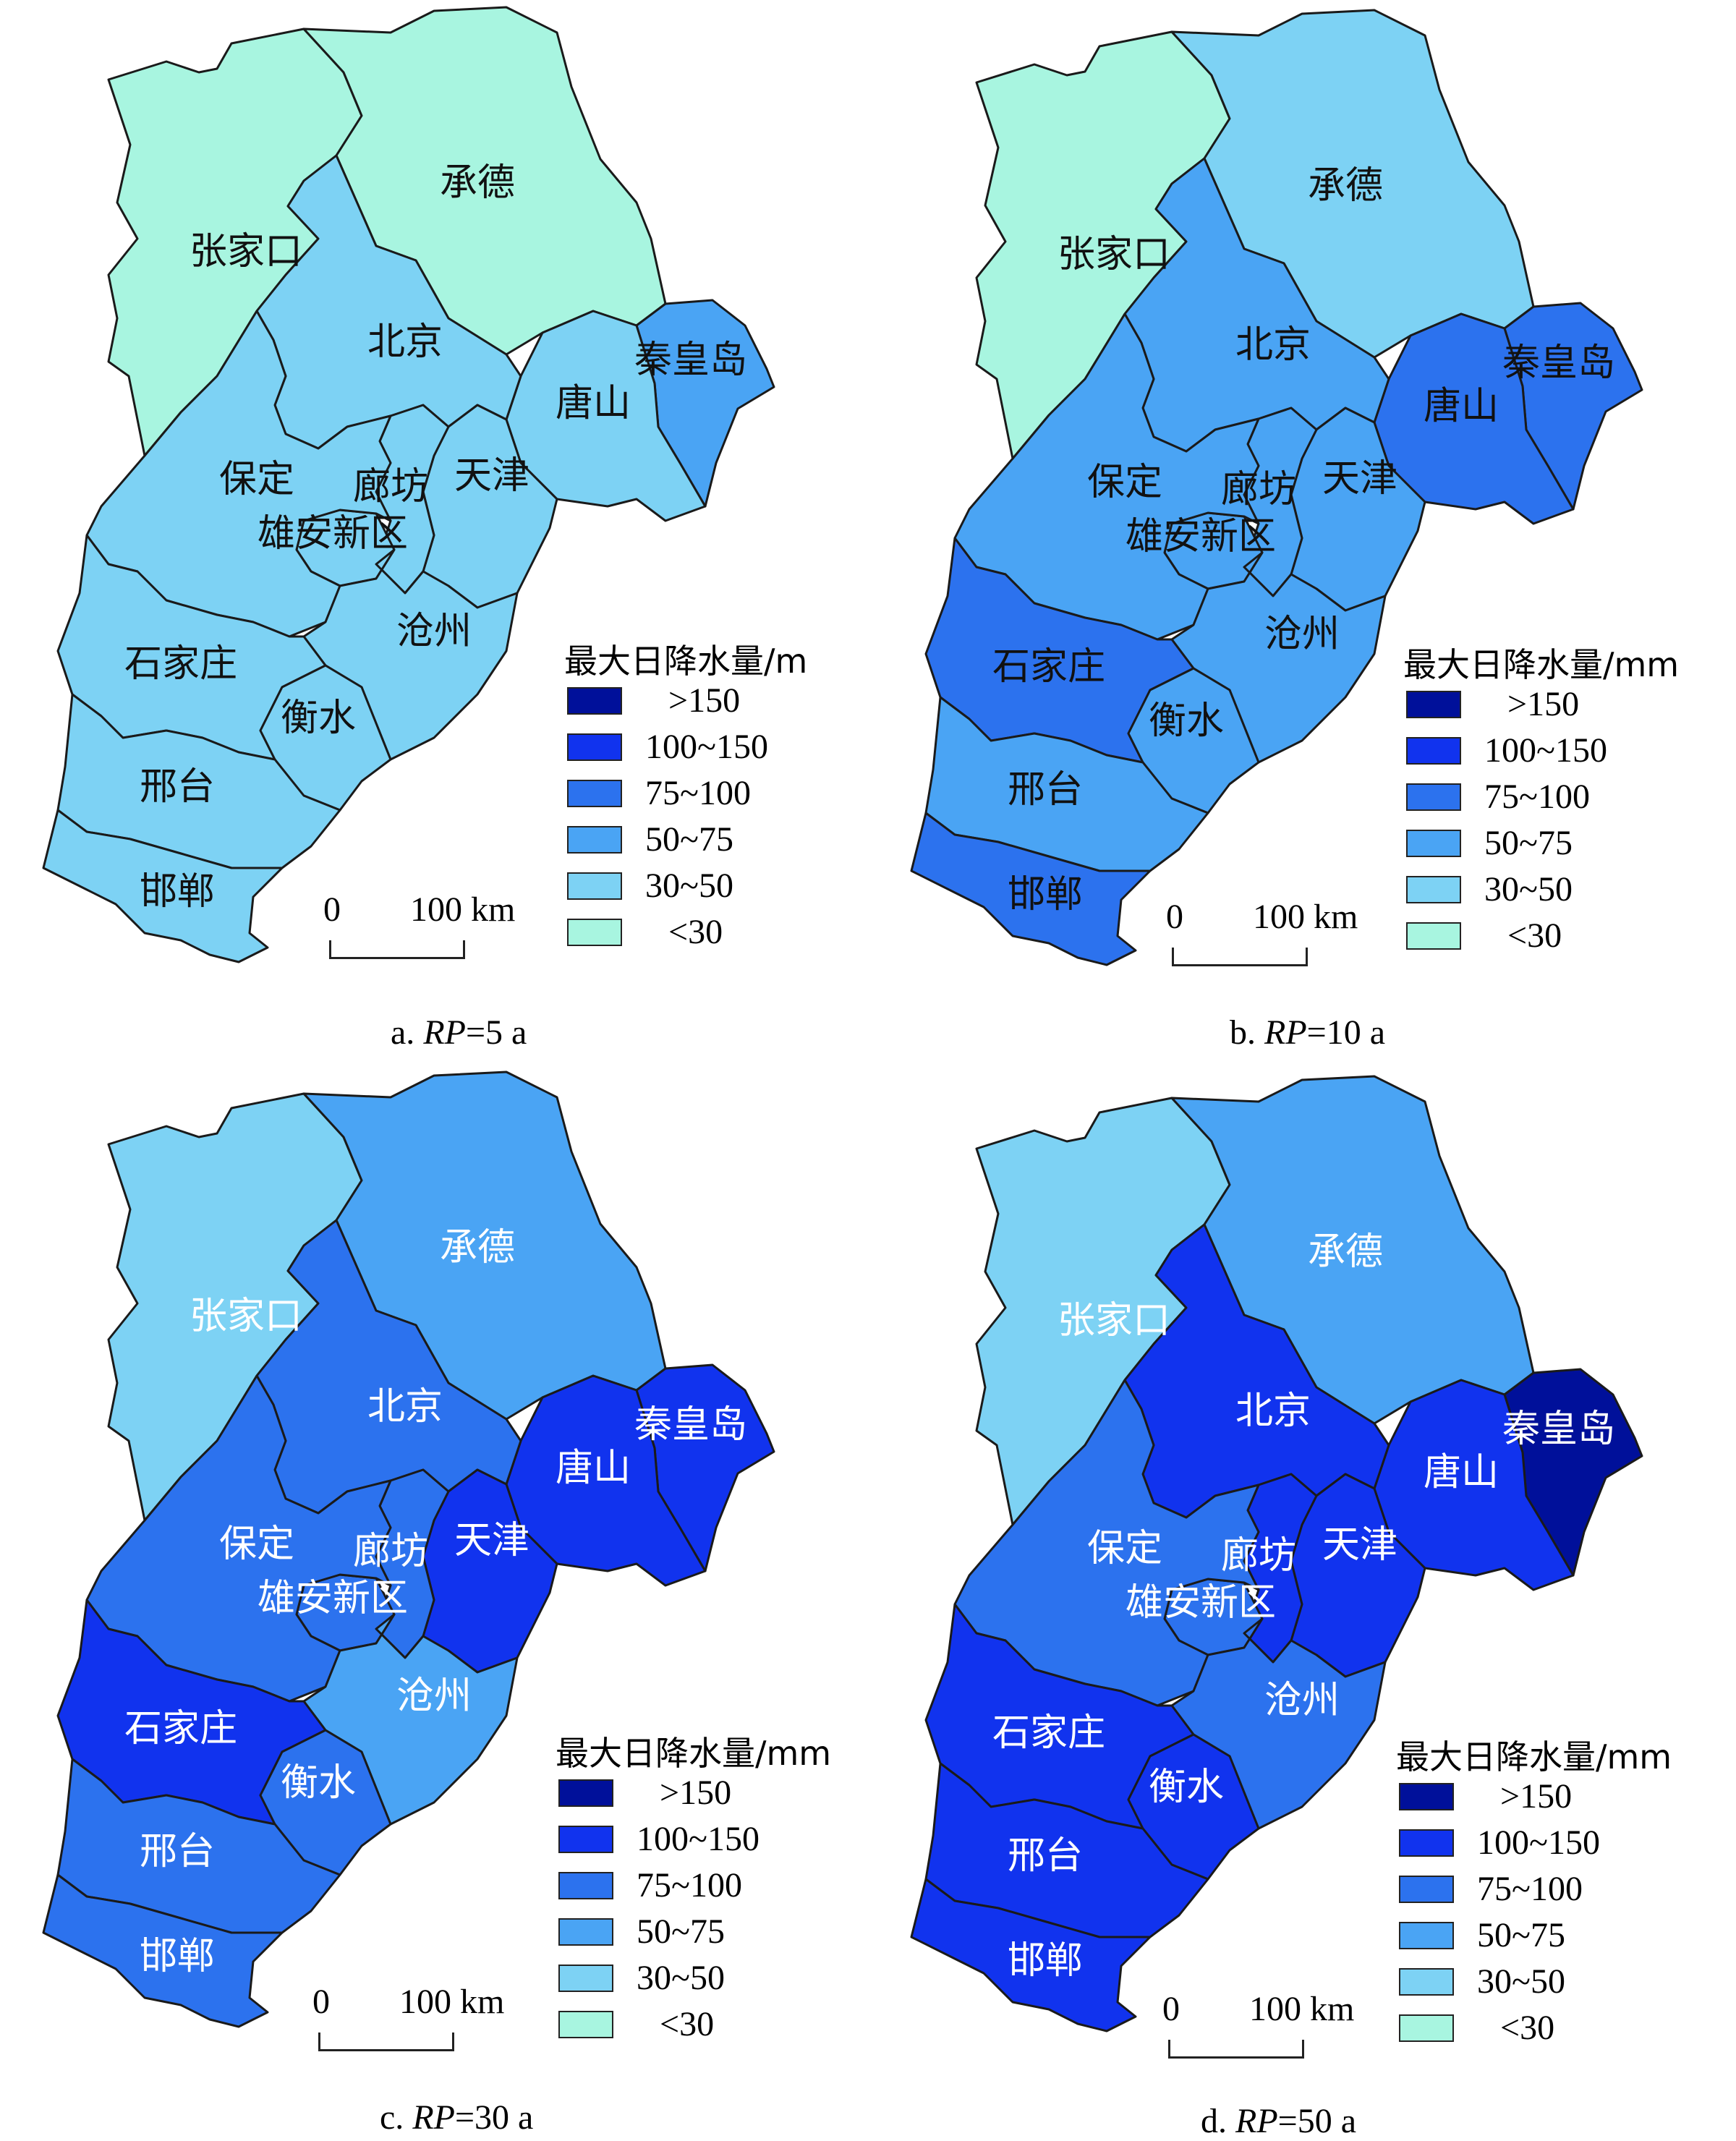  Describe the element at coordinates (1308, 1032) in the screenshot. I see `panel-caption: b. RP=10 a` at that location.